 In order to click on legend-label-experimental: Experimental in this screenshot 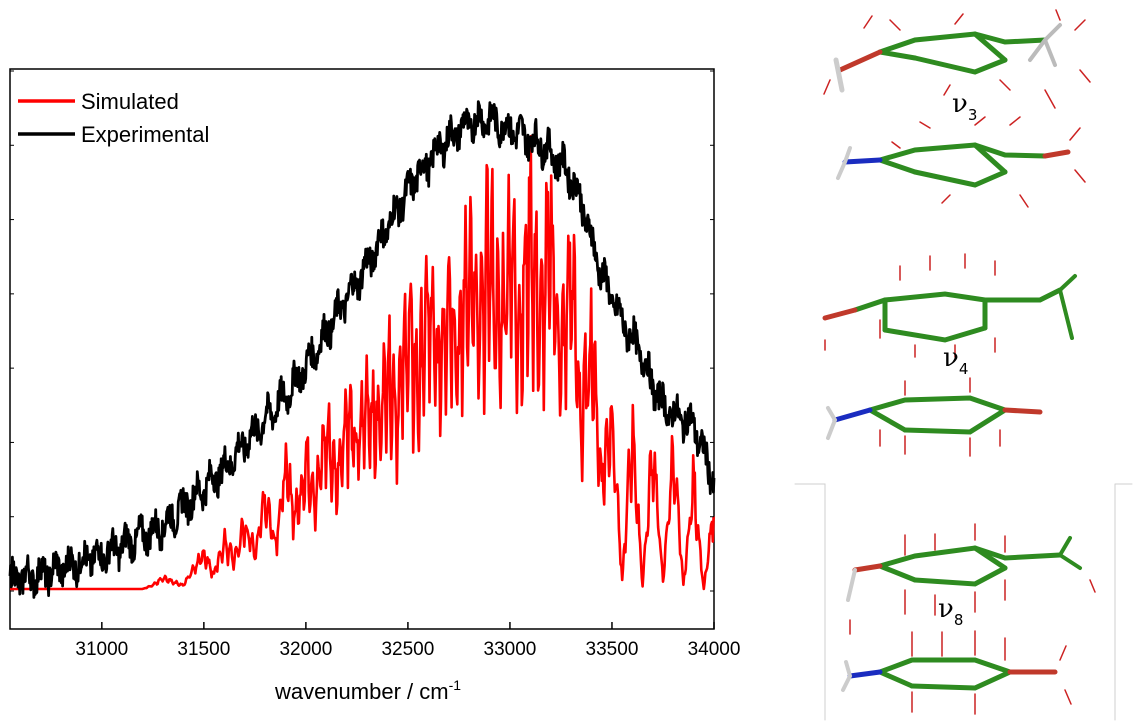, I will do `click(145, 134)`.